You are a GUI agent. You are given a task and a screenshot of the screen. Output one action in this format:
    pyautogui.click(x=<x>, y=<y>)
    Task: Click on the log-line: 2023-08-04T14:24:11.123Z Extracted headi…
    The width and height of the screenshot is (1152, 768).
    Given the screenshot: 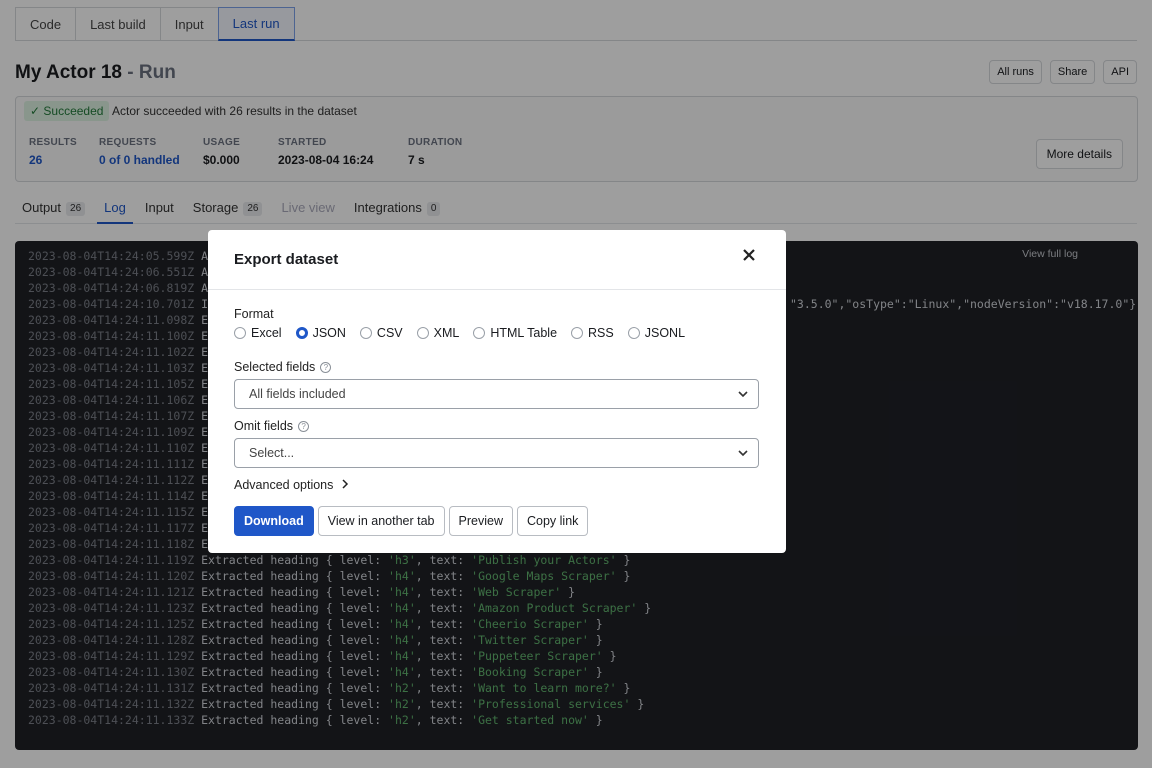 What is the action you would take?
    pyautogui.click(x=339, y=608)
    